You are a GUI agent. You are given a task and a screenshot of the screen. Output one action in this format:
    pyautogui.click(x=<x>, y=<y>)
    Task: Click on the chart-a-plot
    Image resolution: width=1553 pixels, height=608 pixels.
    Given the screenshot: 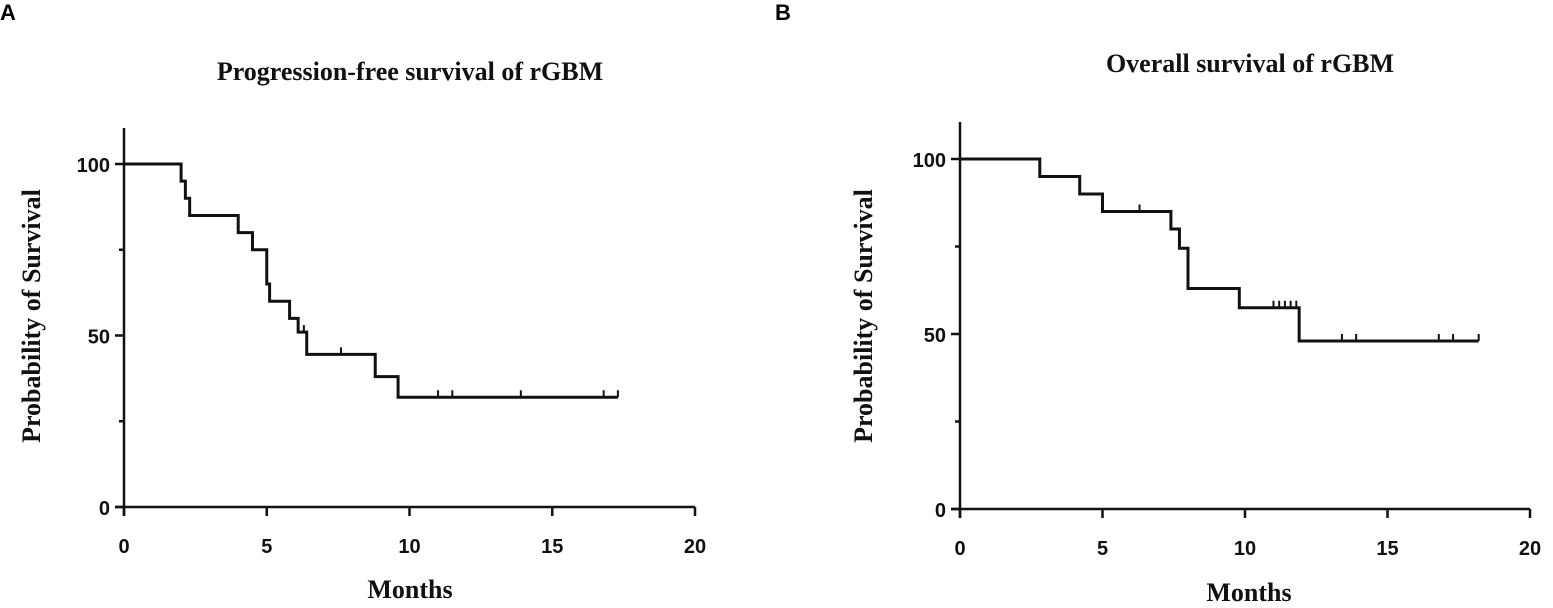 What is the action you would take?
    pyautogui.click(x=371, y=280)
    